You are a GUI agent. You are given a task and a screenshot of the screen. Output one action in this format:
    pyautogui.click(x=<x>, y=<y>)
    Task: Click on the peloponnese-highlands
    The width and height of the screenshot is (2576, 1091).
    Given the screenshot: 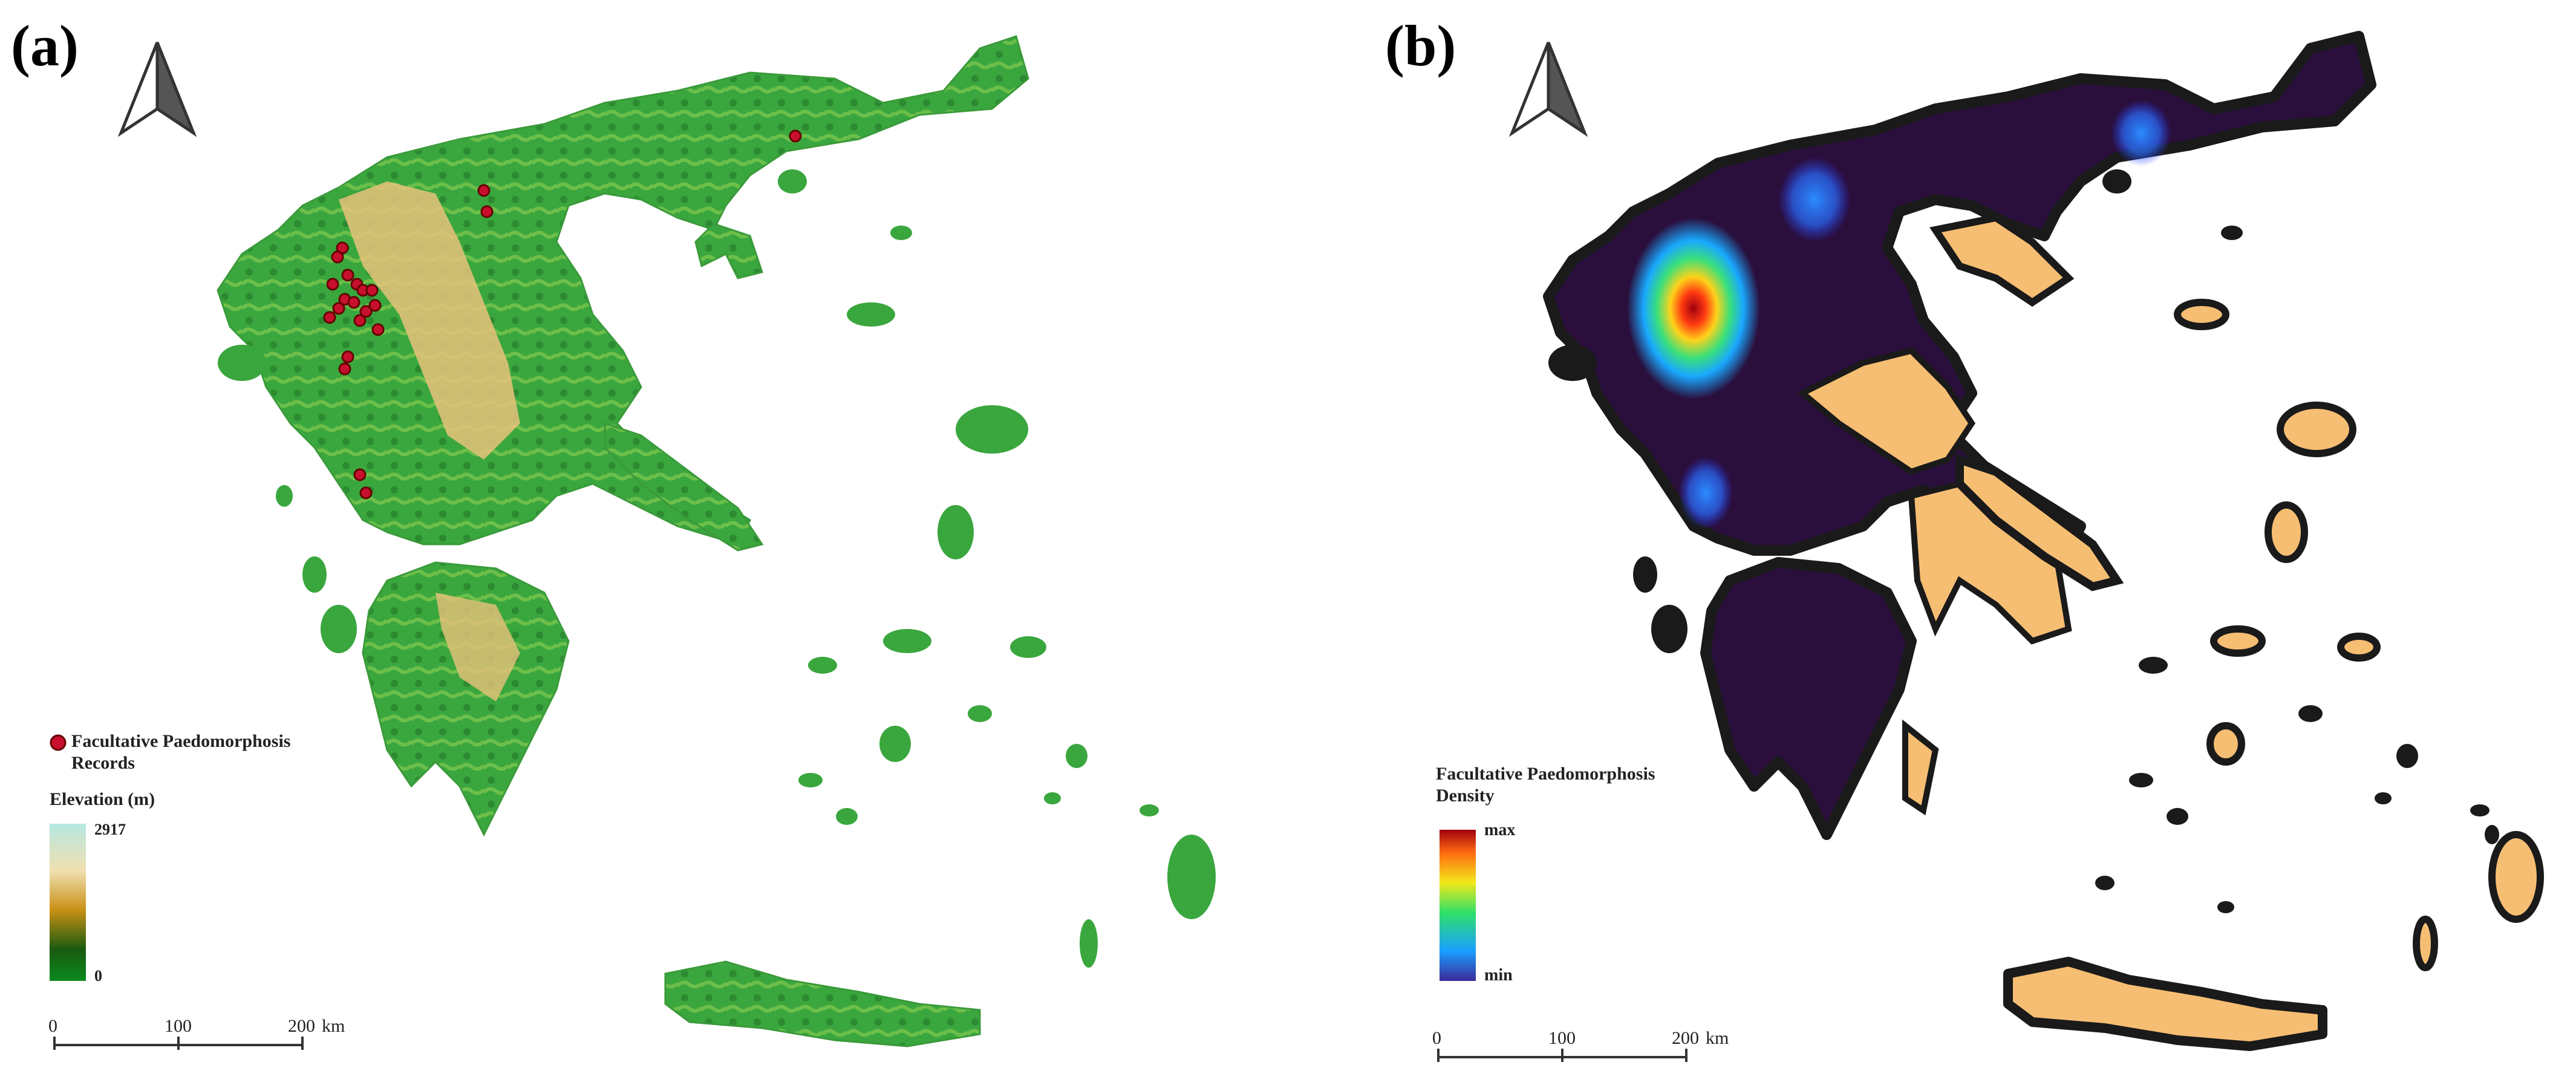 What is the action you would take?
    pyautogui.click(x=477, y=647)
    